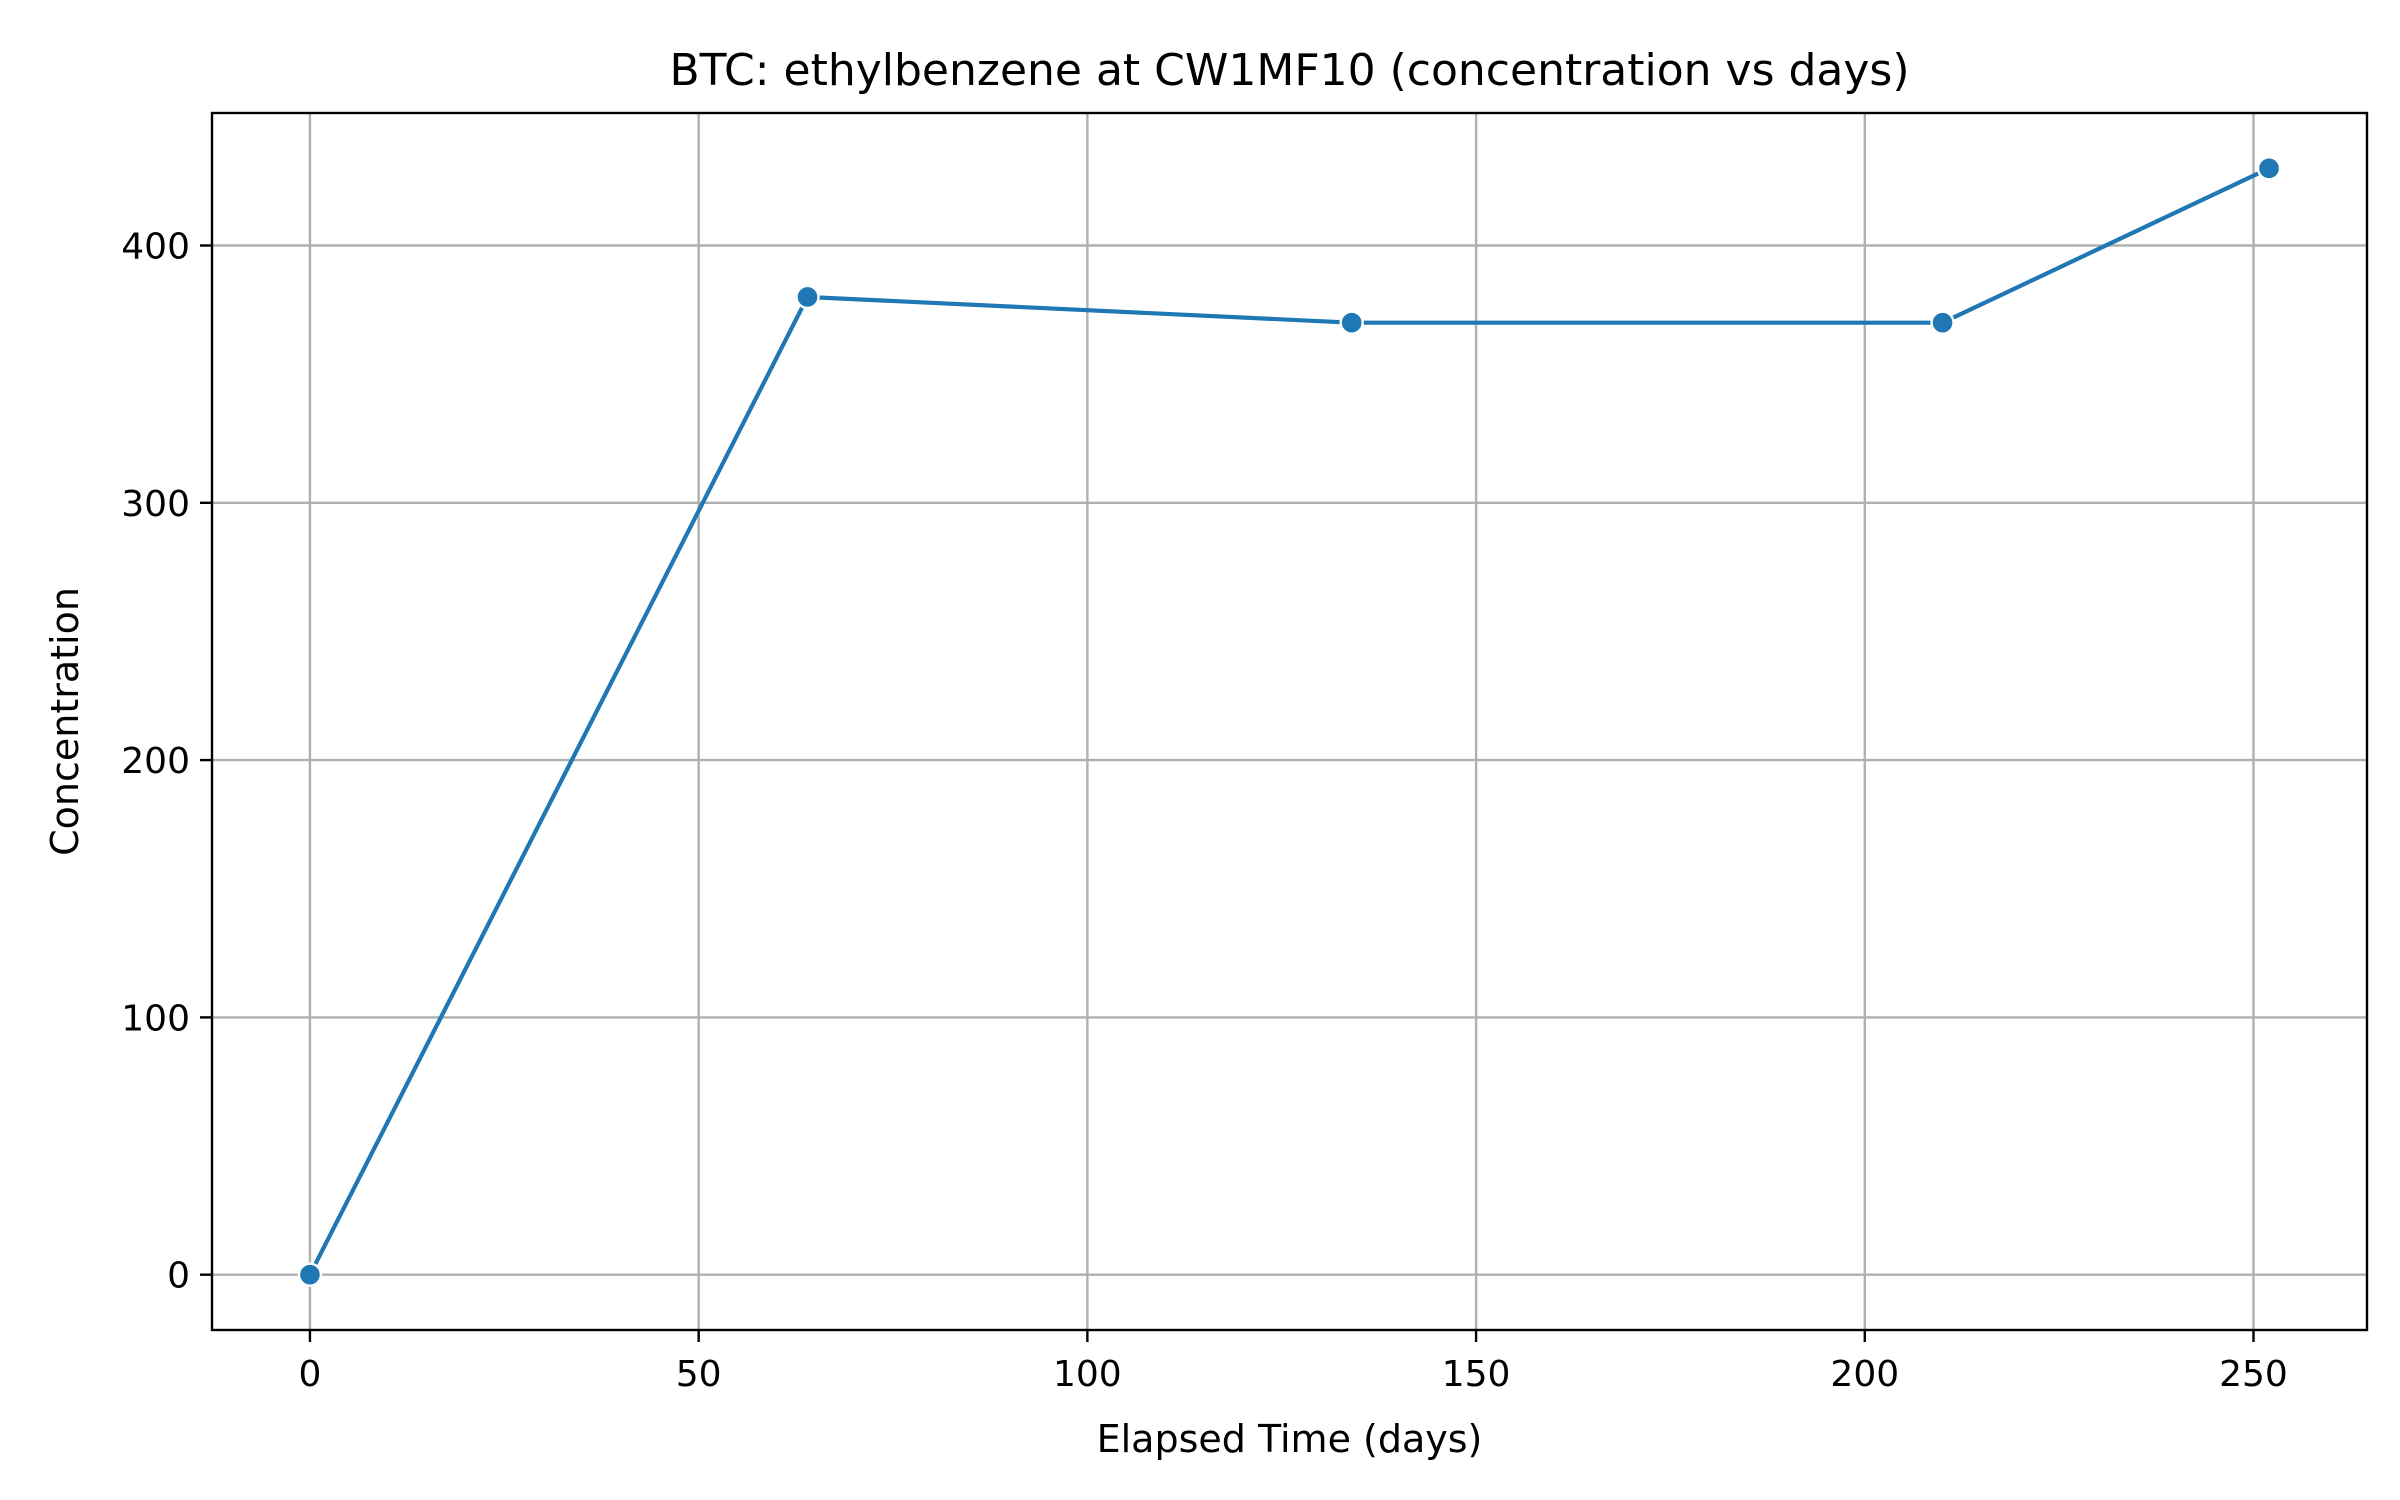  What do you see at coordinates (155, 504) in the screenshot?
I see `y-tick-label-3: 300` at bounding box center [155, 504].